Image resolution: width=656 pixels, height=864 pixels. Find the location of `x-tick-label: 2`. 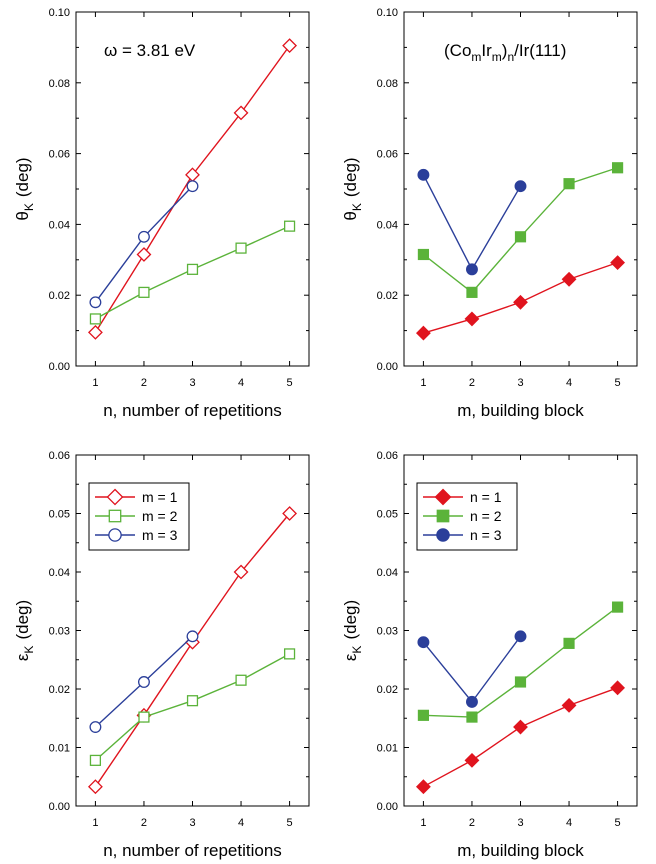

x-tick-label: 2 is located at coordinates (472, 383).